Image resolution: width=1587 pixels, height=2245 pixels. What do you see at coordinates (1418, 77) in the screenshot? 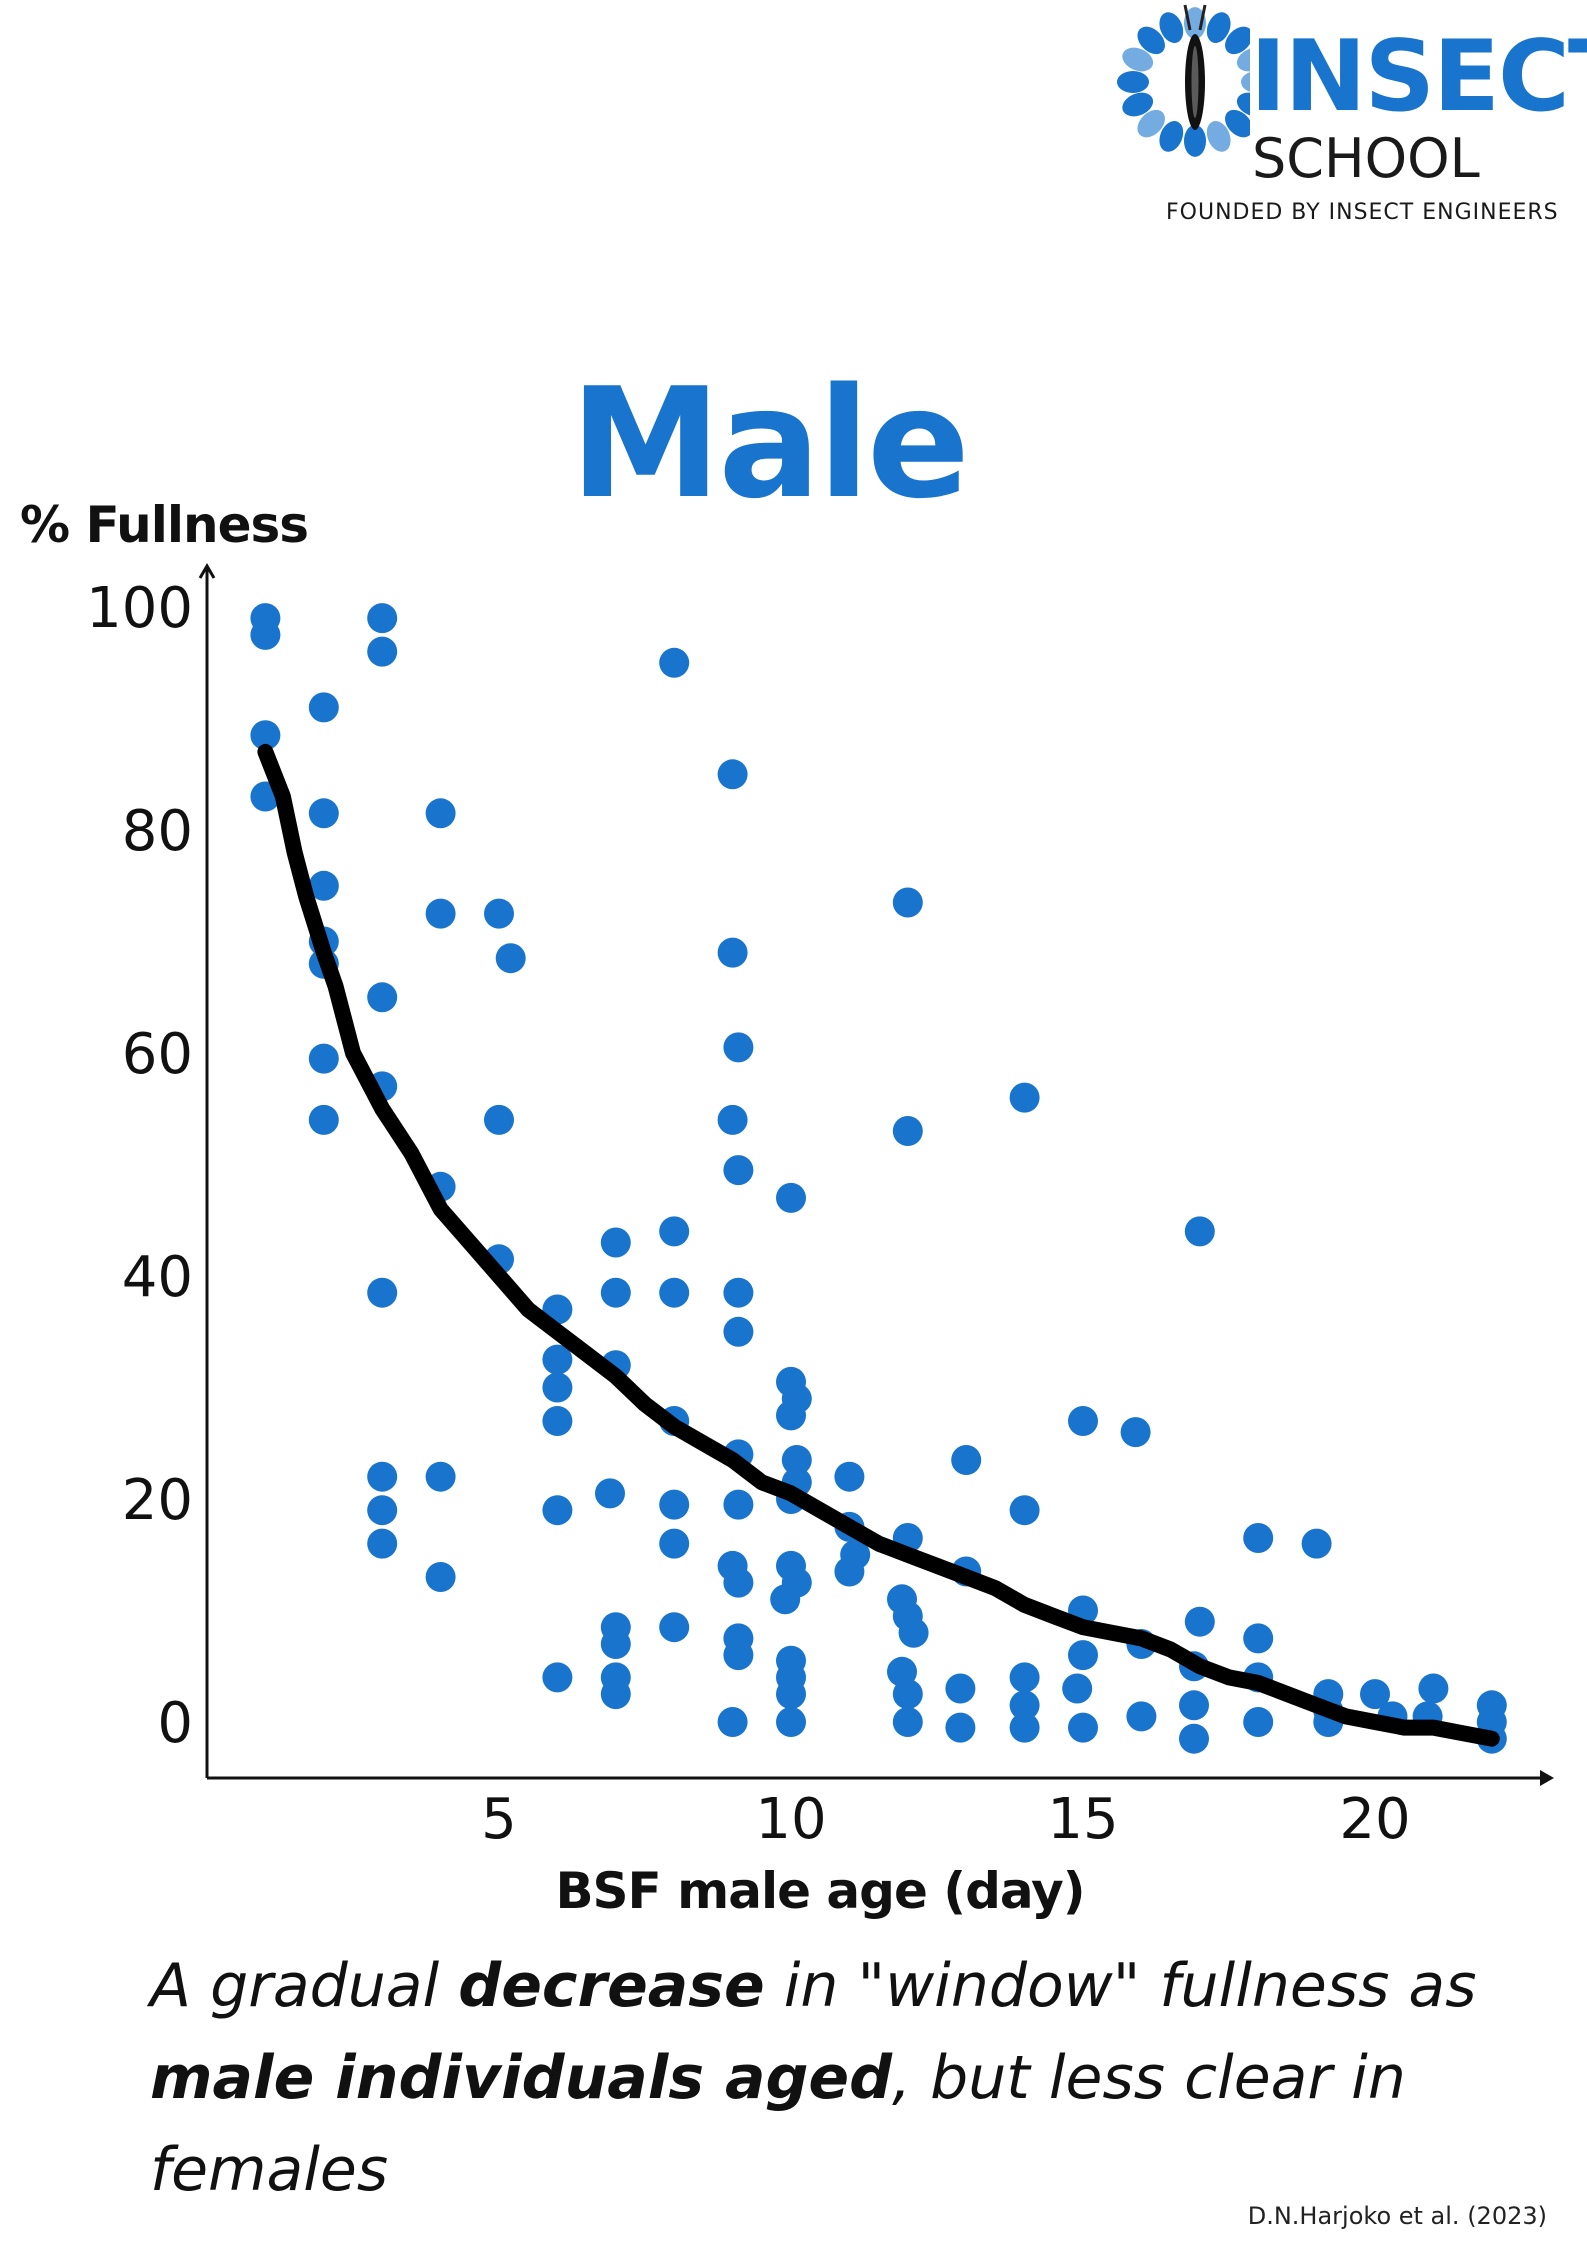
I see `logo-wordmark: INSECT` at bounding box center [1418, 77].